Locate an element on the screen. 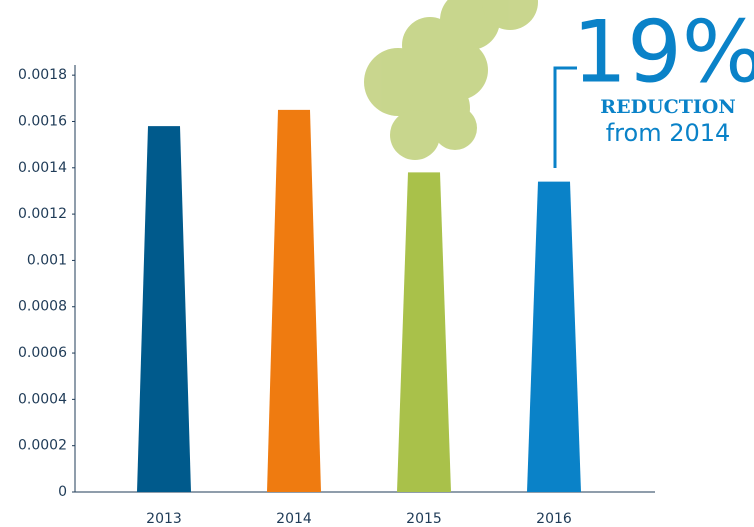 The height and width of the screenshot is (527, 754). annotation-value: 19% is located at coordinates (663, 52).